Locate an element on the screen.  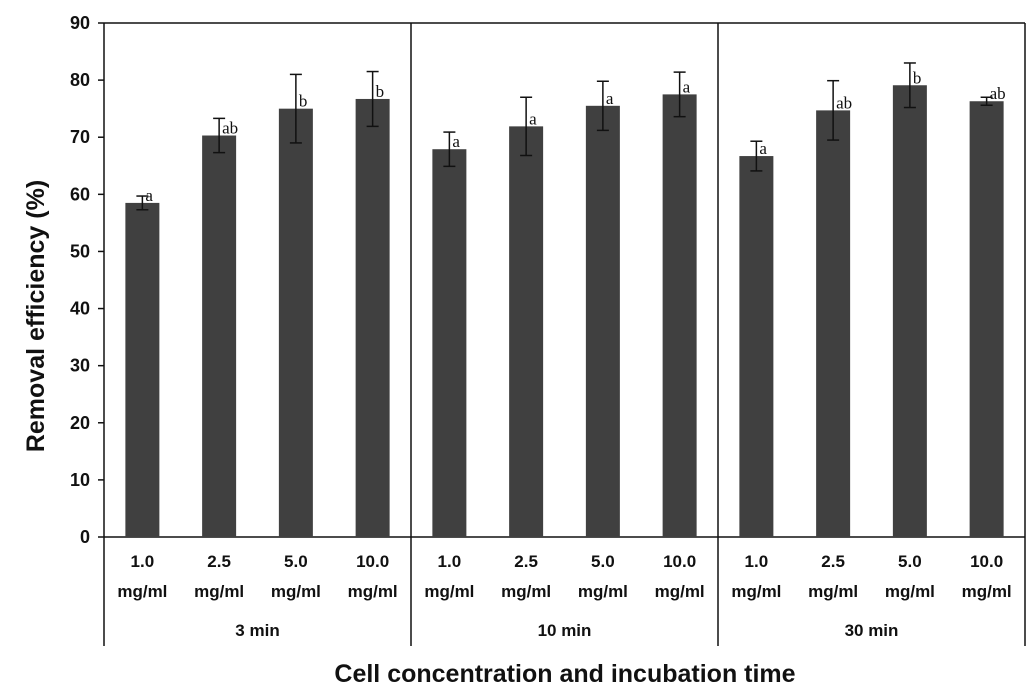
group-label: 30 min is located at coordinates (872, 630).